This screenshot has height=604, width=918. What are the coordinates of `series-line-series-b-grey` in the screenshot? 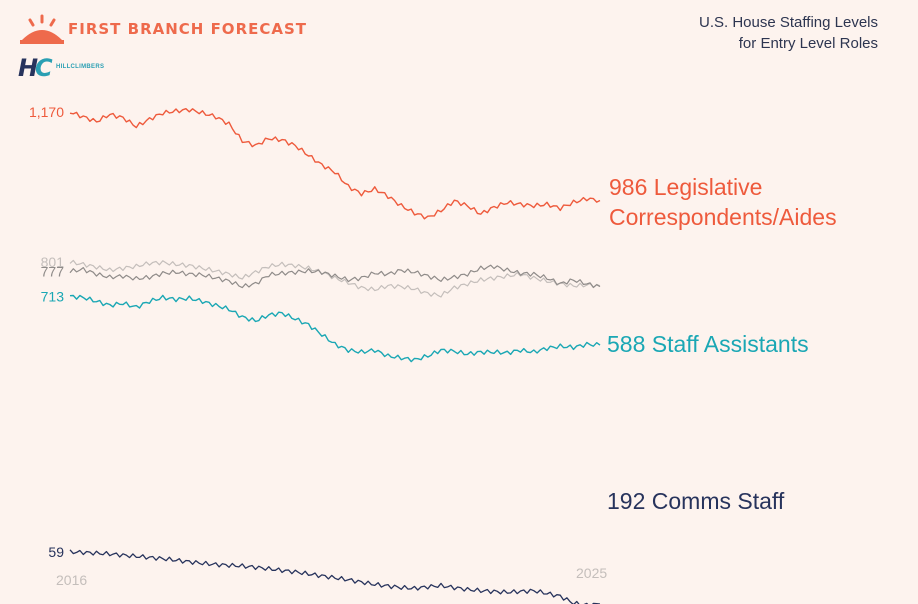 It's located at (335, 278).